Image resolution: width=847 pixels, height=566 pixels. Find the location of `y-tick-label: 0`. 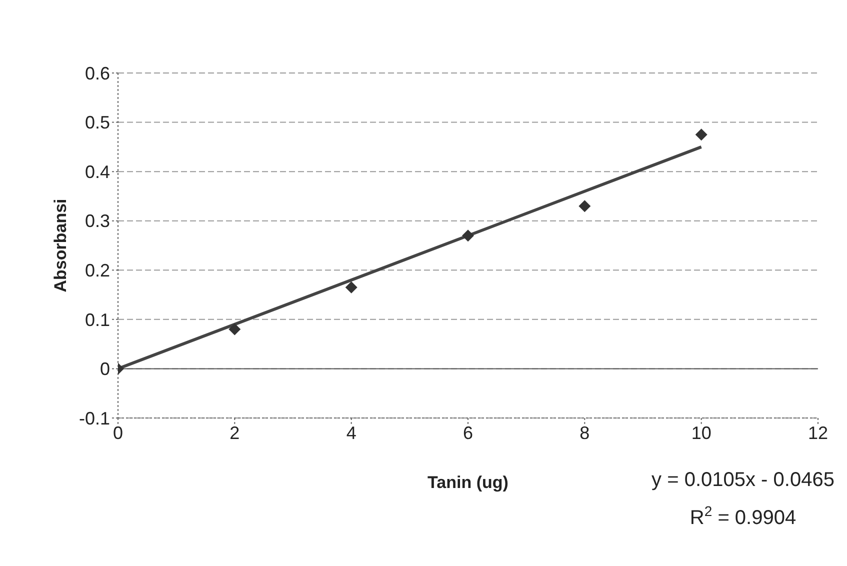

y-tick-label: 0 is located at coordinates (105, 369).